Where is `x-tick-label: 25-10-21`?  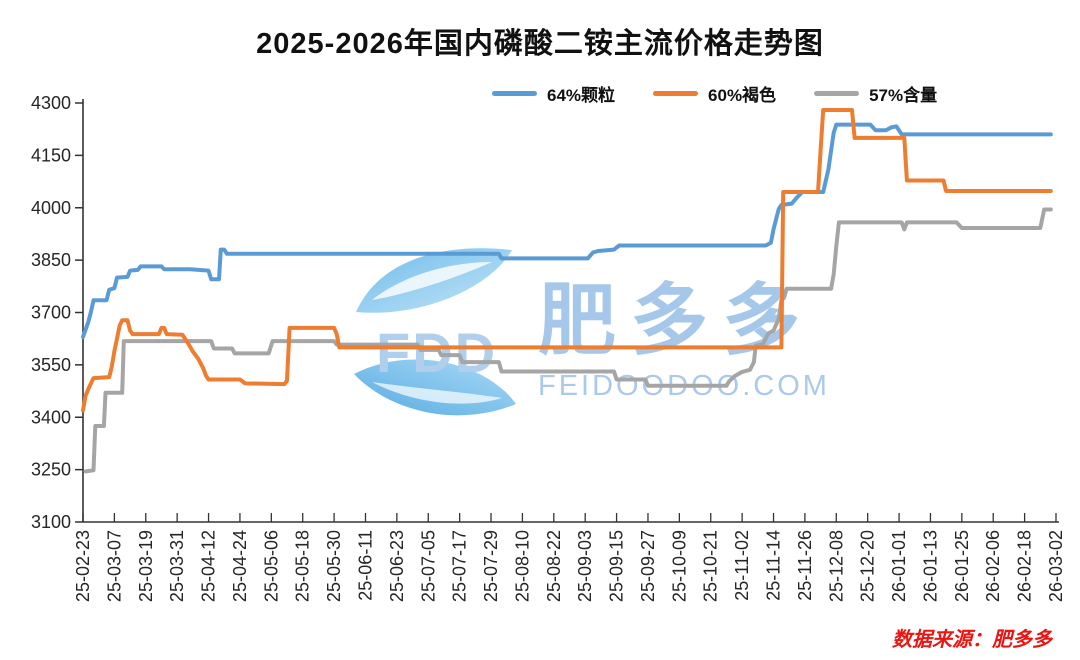 x-tick-label: 25-10-21 is located at coordinates (711, 566).